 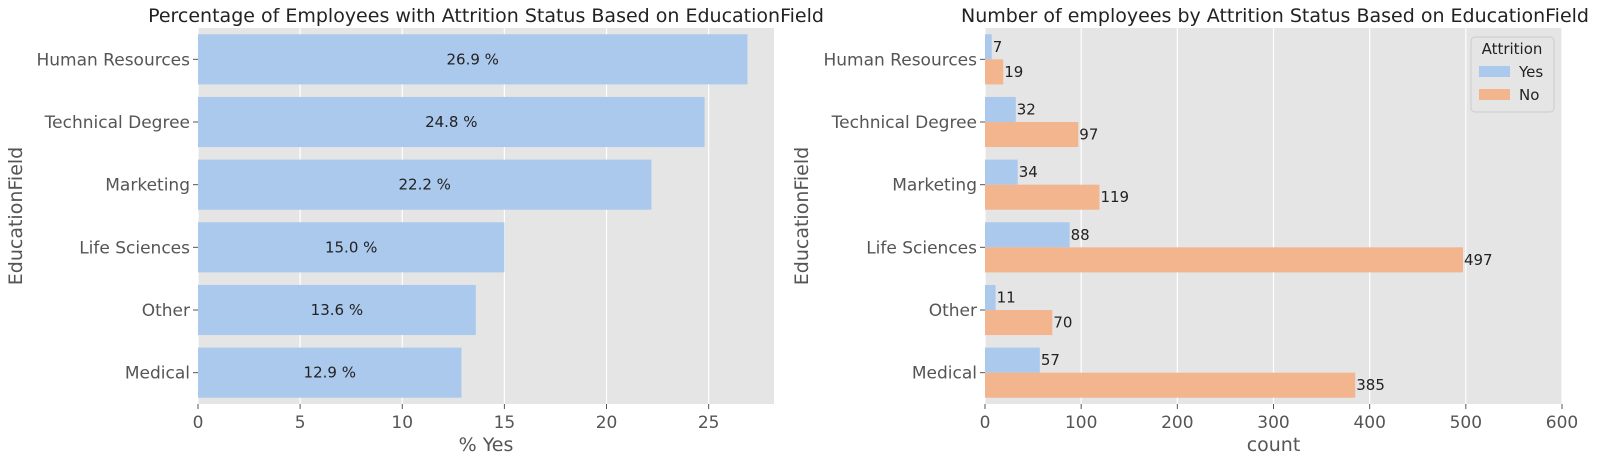 I want to click on x-tick-label: 15, so click(x=505, y=423).